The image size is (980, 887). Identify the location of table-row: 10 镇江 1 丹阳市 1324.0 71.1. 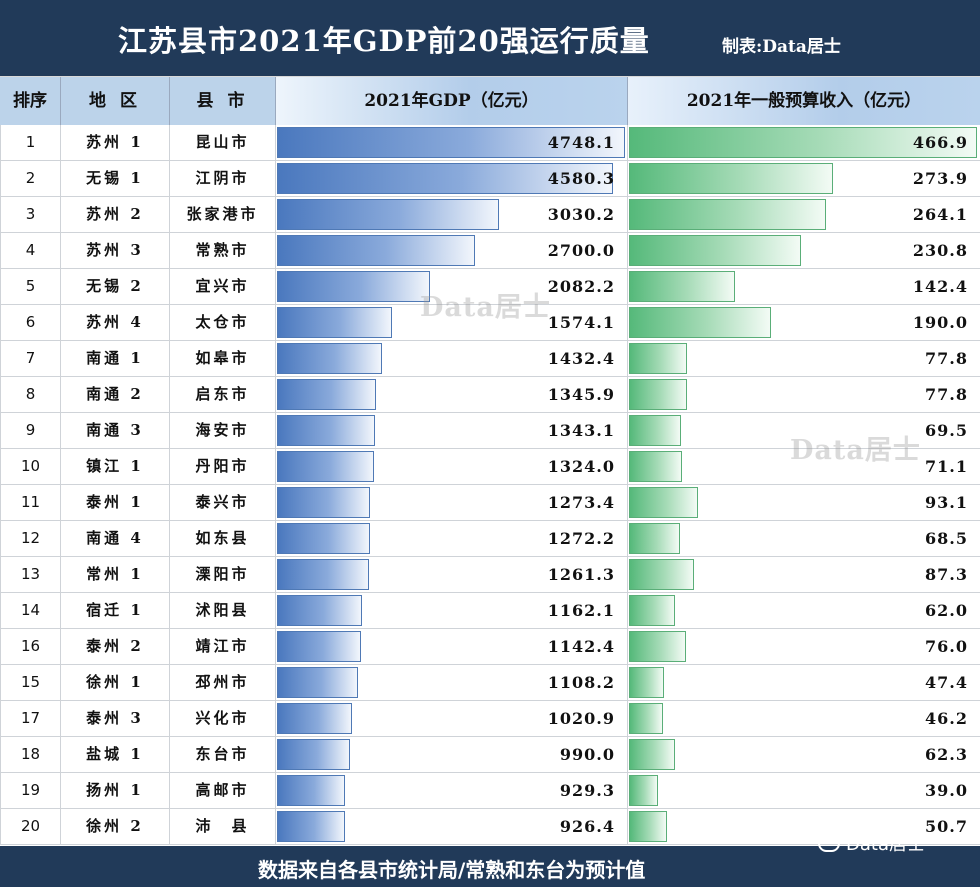
(490, 467).